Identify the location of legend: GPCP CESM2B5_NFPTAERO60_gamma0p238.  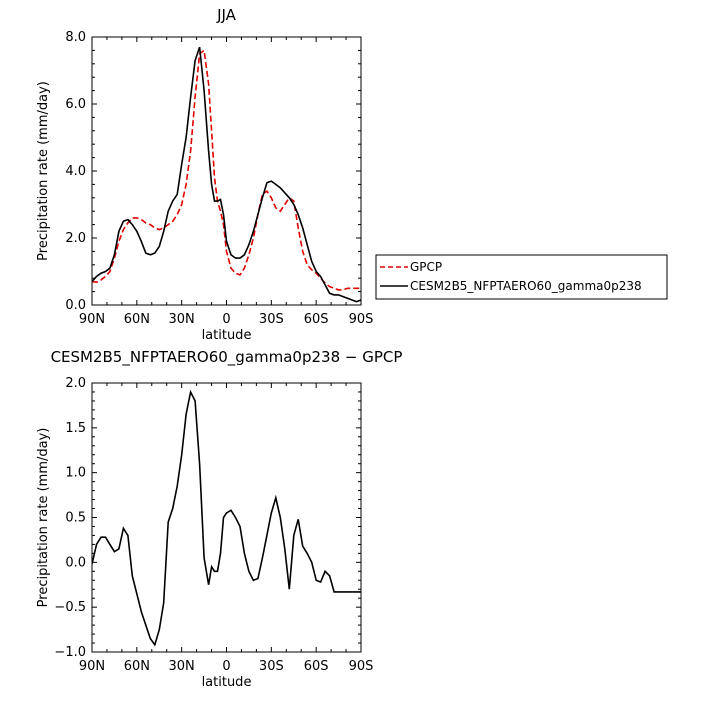
(521, 277).